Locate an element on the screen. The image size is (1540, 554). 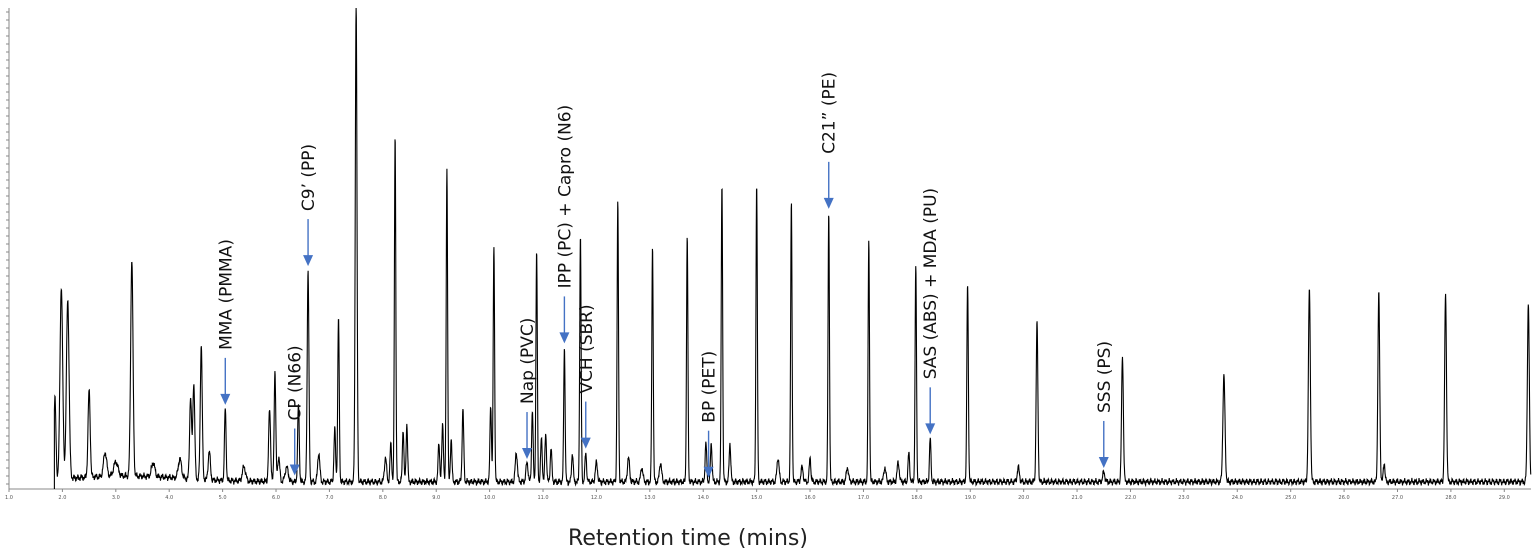
annotation-label: C9’ (PP) is located at coordinates (309, 177).